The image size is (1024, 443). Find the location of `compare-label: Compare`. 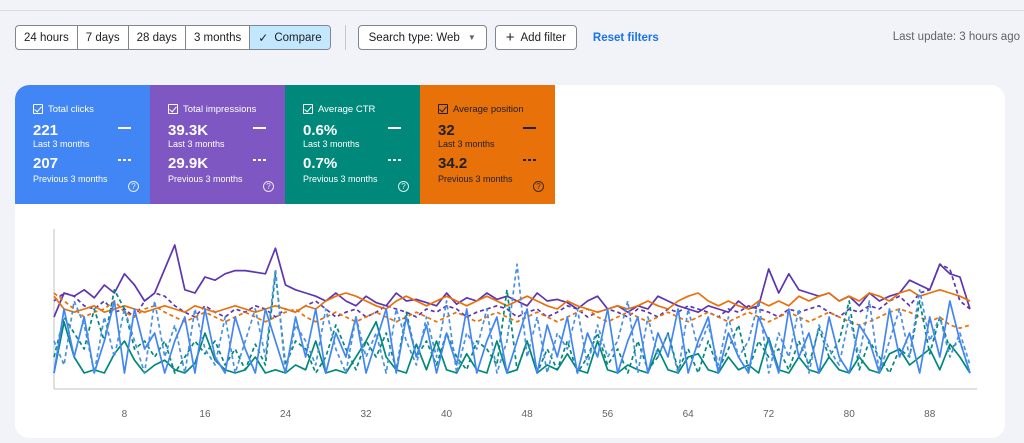

compare-label: Compare is located at coordinates (298, 37).